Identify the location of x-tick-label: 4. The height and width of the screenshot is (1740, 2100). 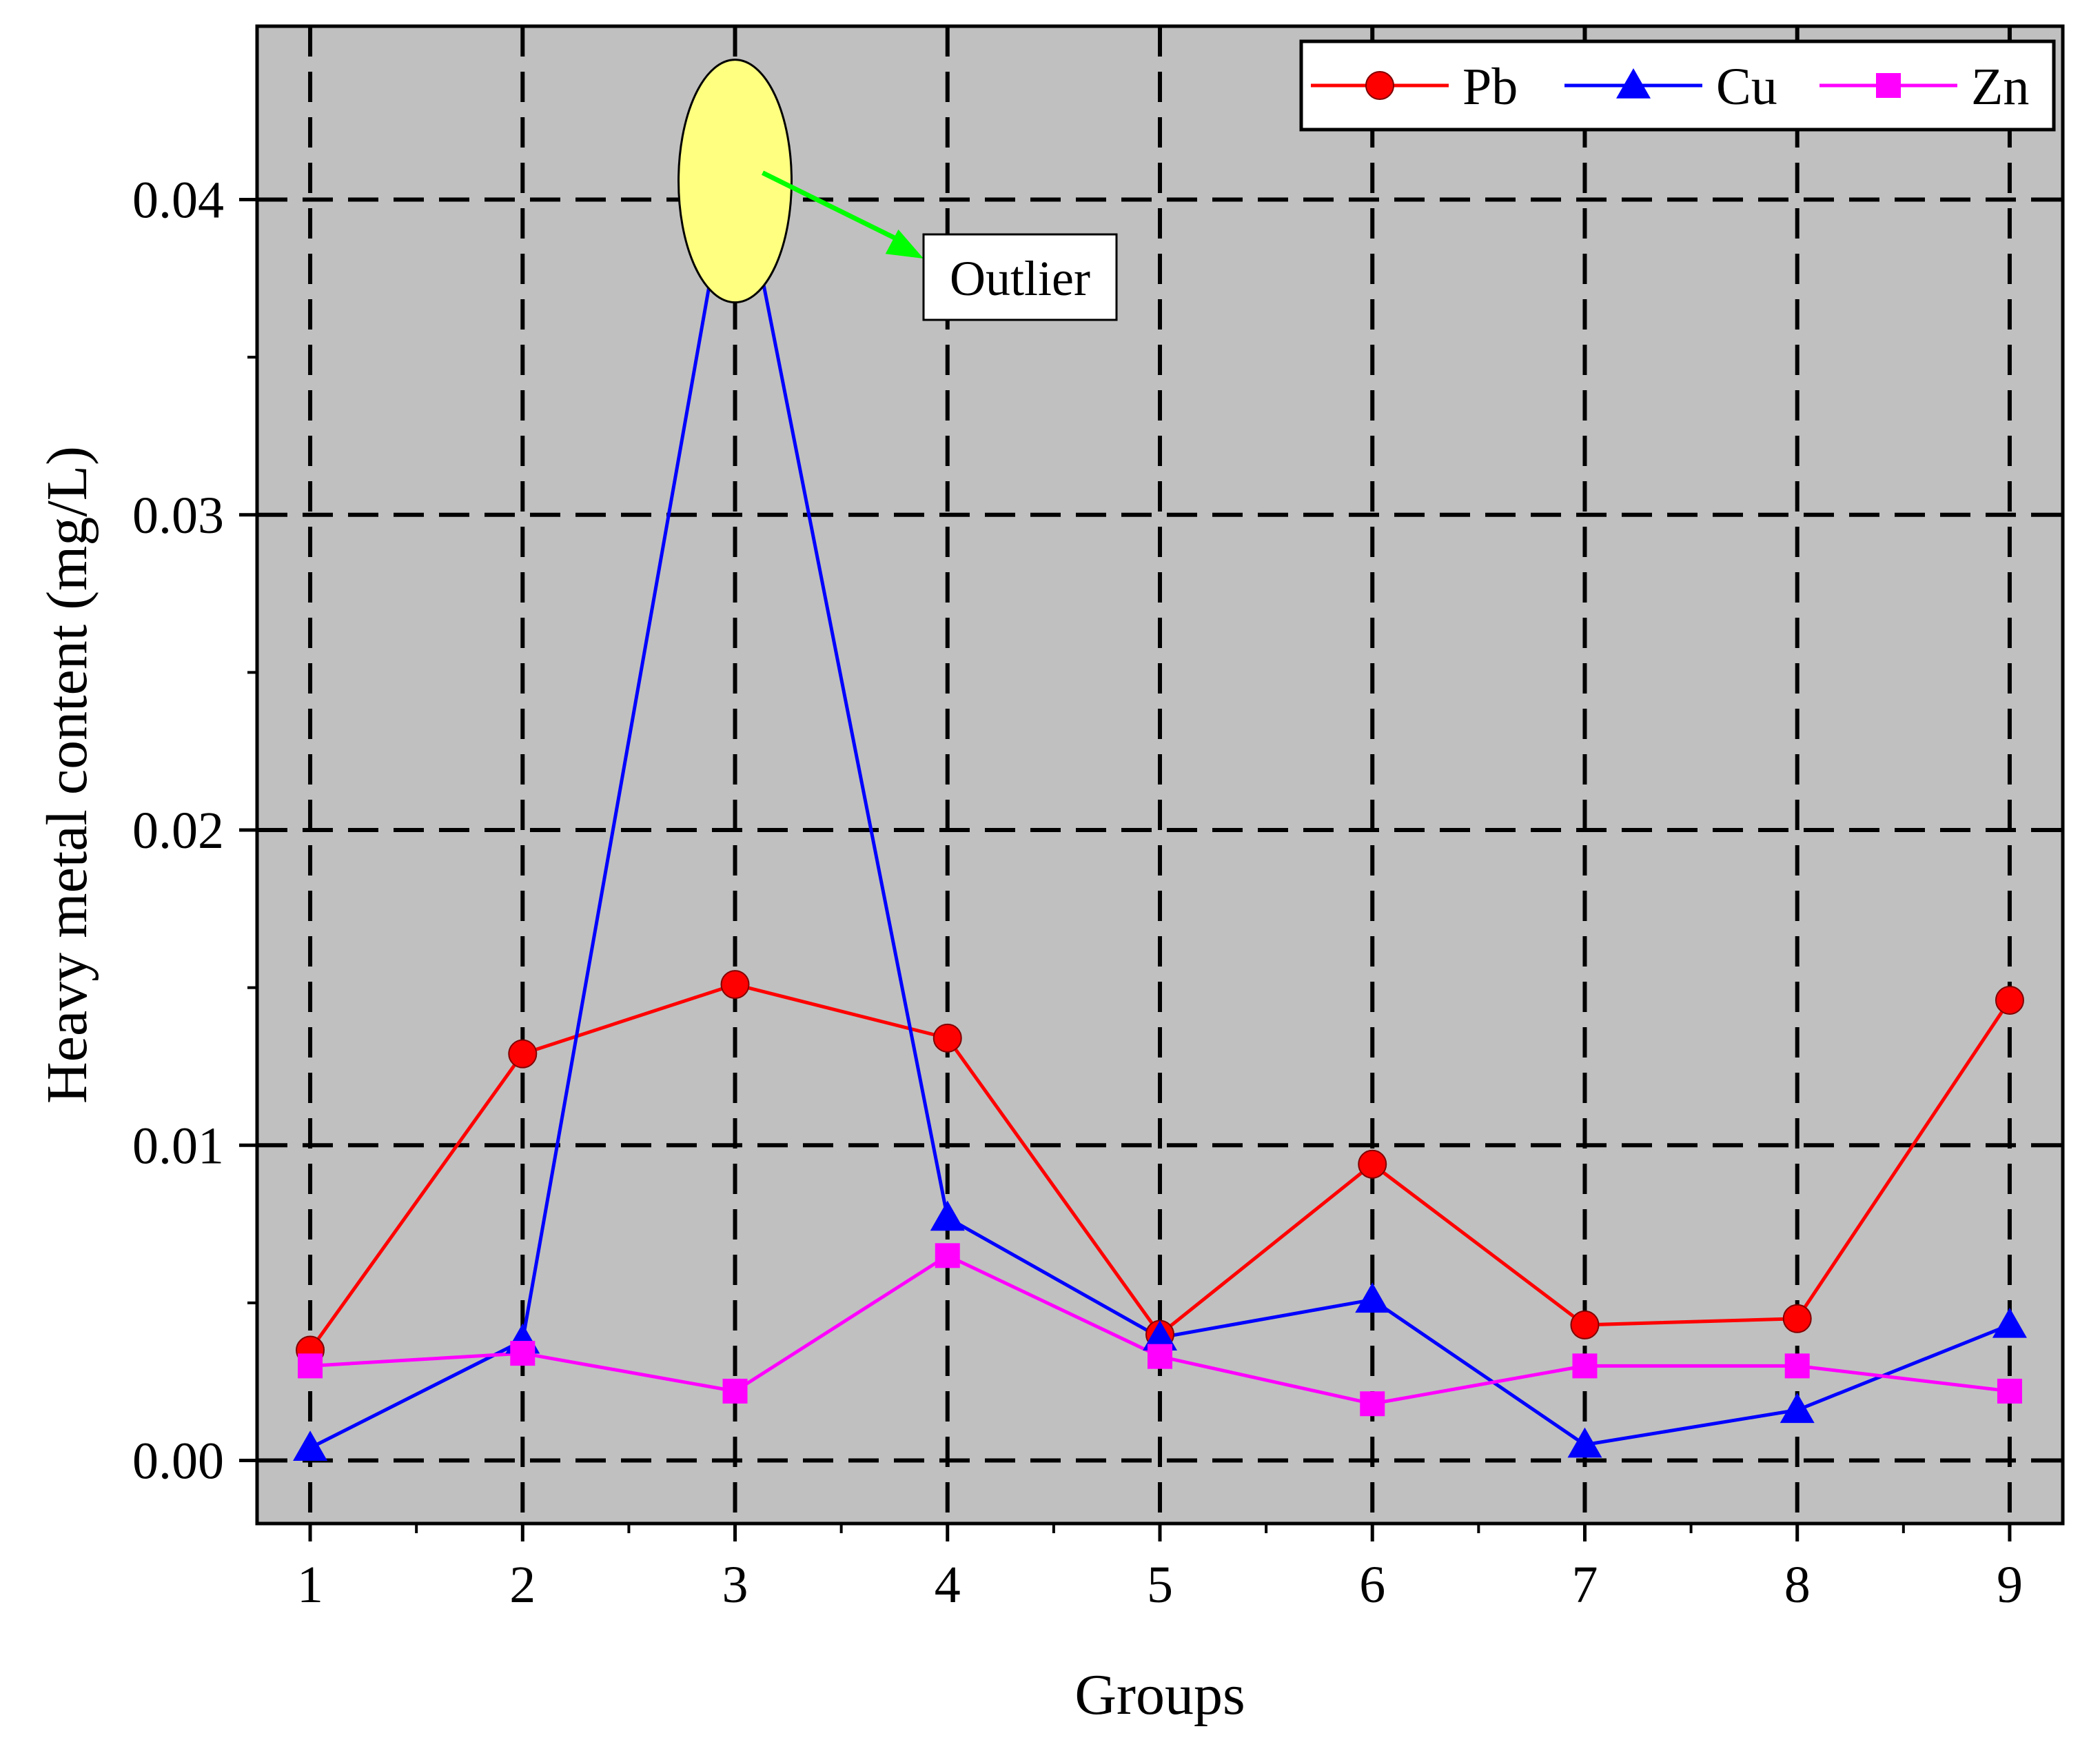
(948, 1585).